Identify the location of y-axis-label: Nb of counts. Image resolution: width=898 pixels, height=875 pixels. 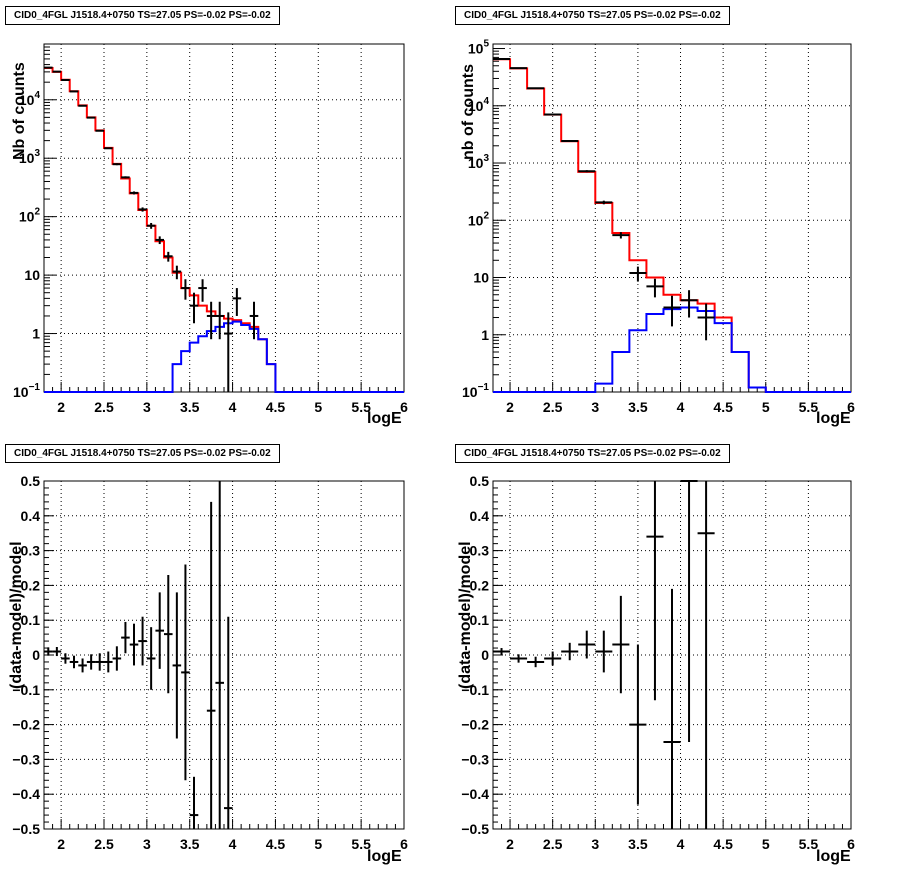
(19, 111).